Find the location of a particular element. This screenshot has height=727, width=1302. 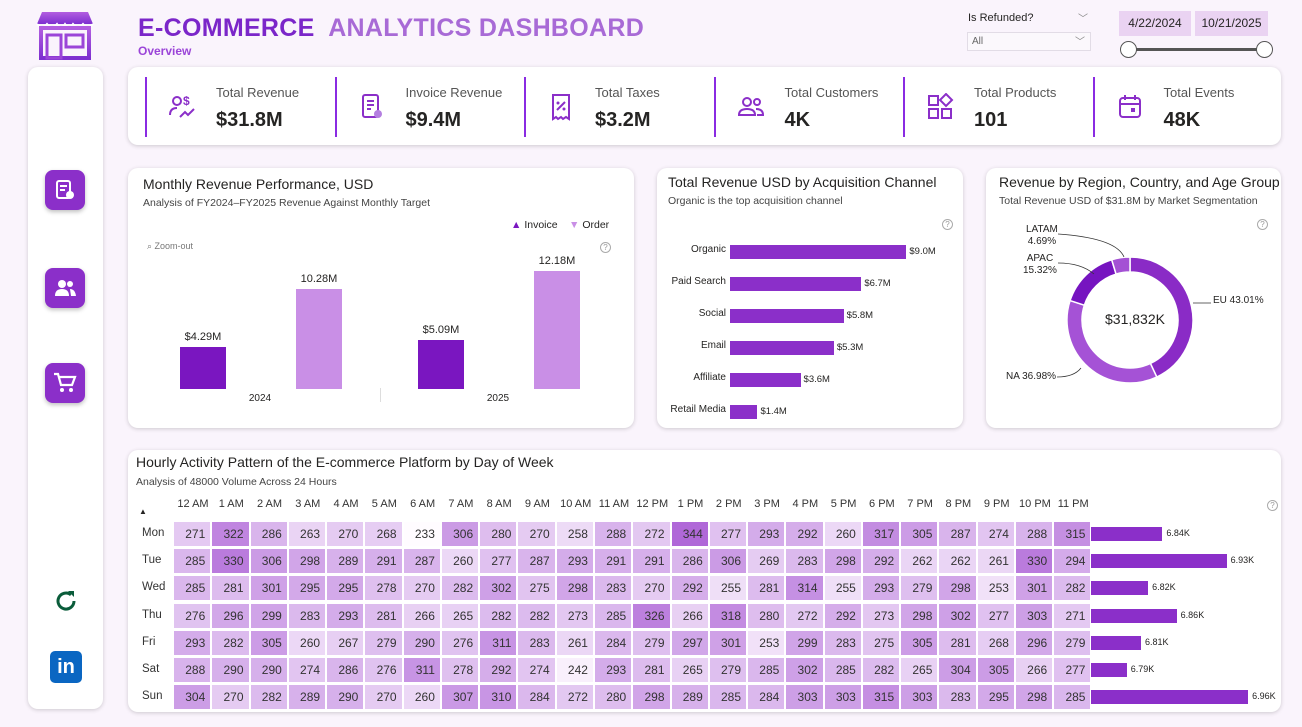

heatmap-cell: 322 is located at coordinates (230, 534).